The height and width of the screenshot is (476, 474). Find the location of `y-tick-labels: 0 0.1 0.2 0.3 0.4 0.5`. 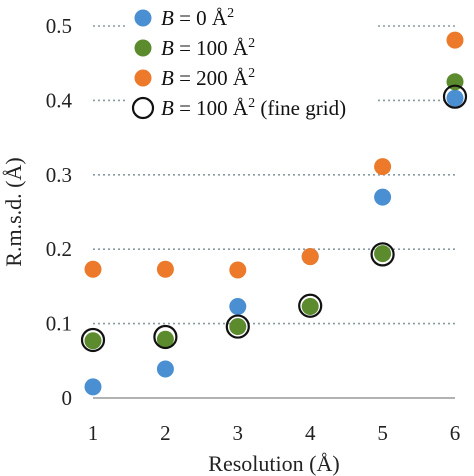

y-tick-labels: 0 0.1 0.2 0.3 0.4 0.5 is located at coordinates (59, 212).